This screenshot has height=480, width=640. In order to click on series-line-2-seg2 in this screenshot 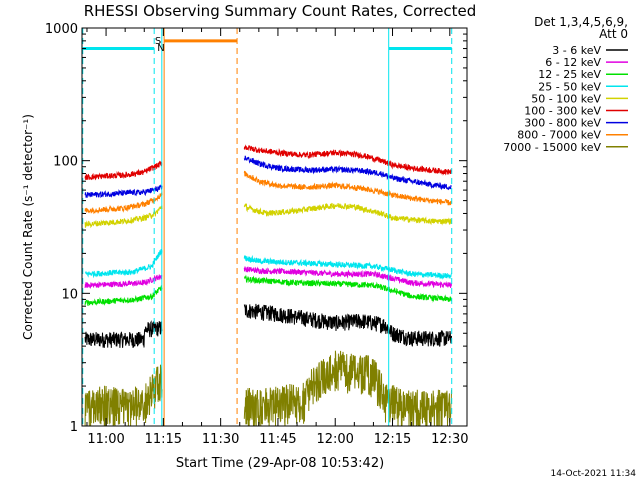, I will do `click(347, 277)`.